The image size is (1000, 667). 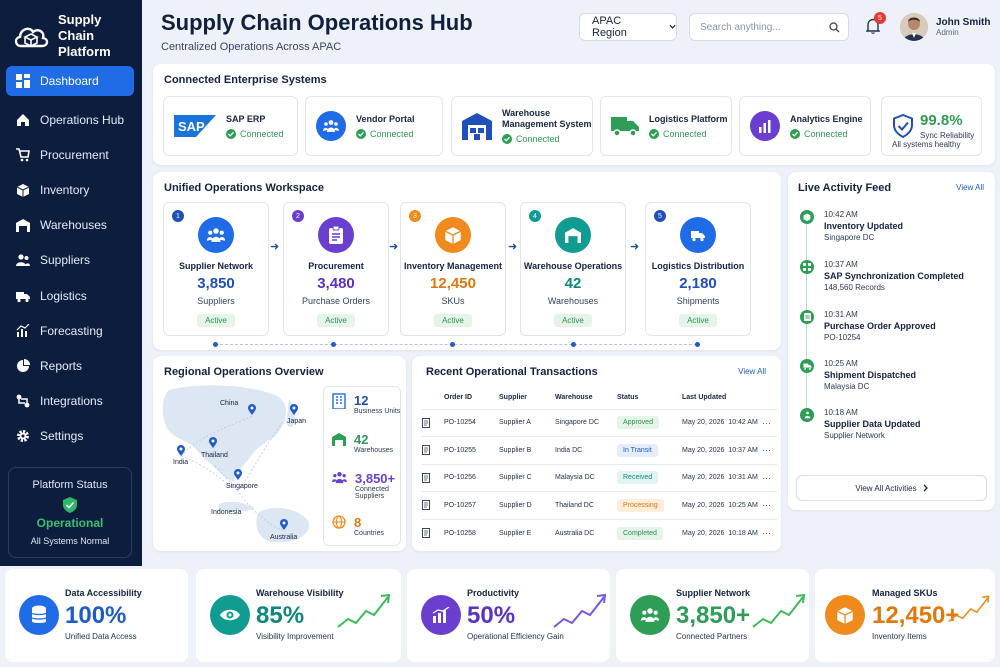 I want to click on column-header: Supplier, so click(x=513, y=398).